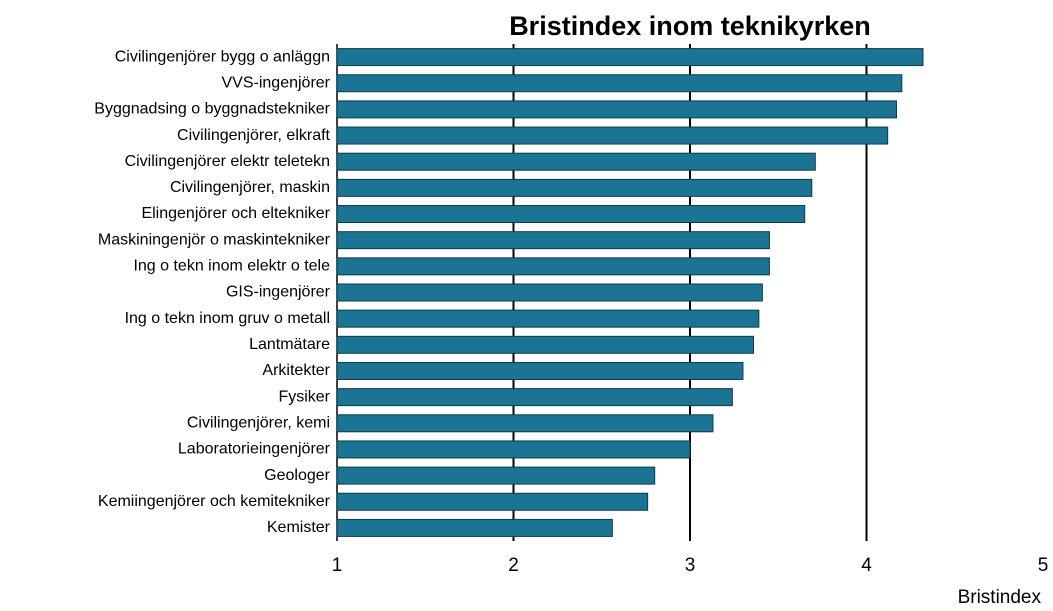  What do you see at coordinates (690, 26) in the screenshot?
I see `chart-title: Bristindex inom teknikyrken` at bounding box center [690, 26].